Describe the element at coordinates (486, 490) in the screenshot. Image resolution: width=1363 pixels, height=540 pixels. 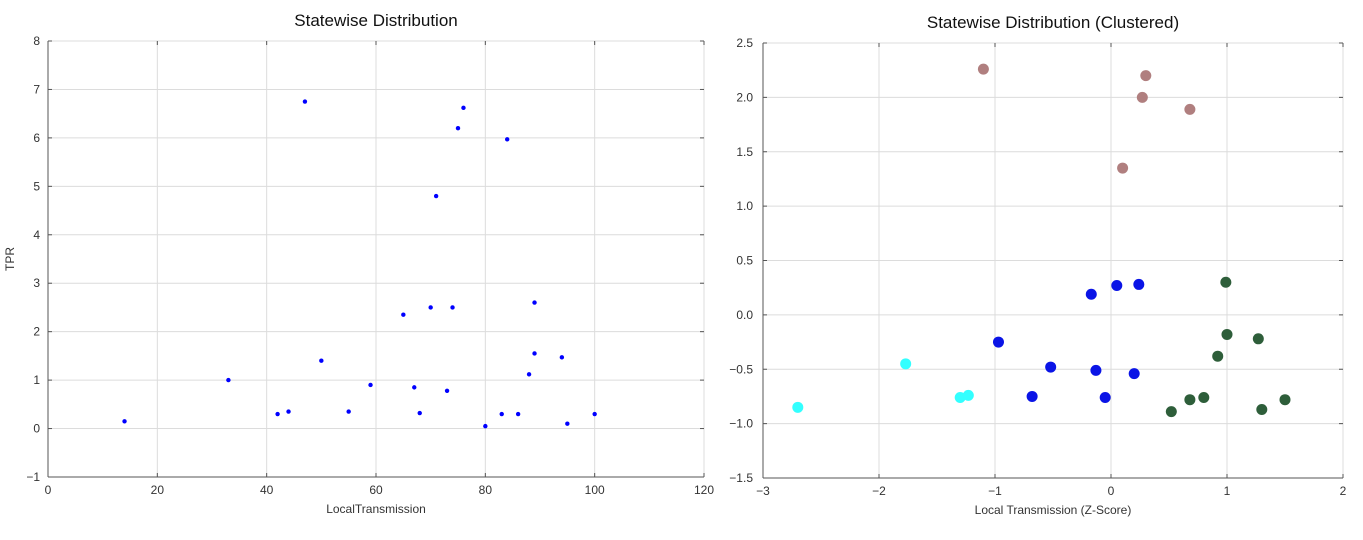
I see `x-tick-label: 80` at that location.